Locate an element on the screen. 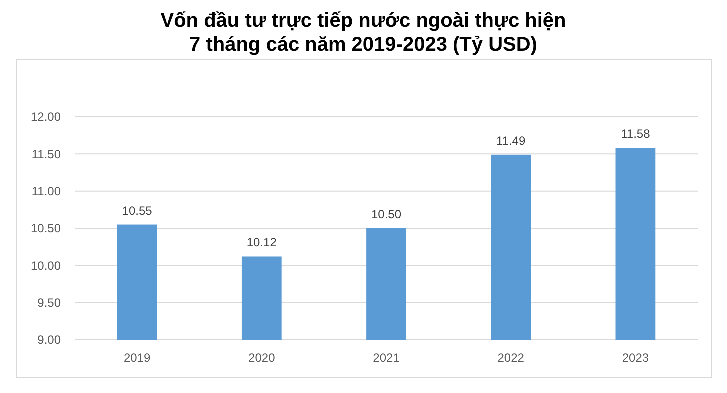 This screenshot has height=393, width=727. y-tick-label: 10.50 is located at coordinates (46, 229).